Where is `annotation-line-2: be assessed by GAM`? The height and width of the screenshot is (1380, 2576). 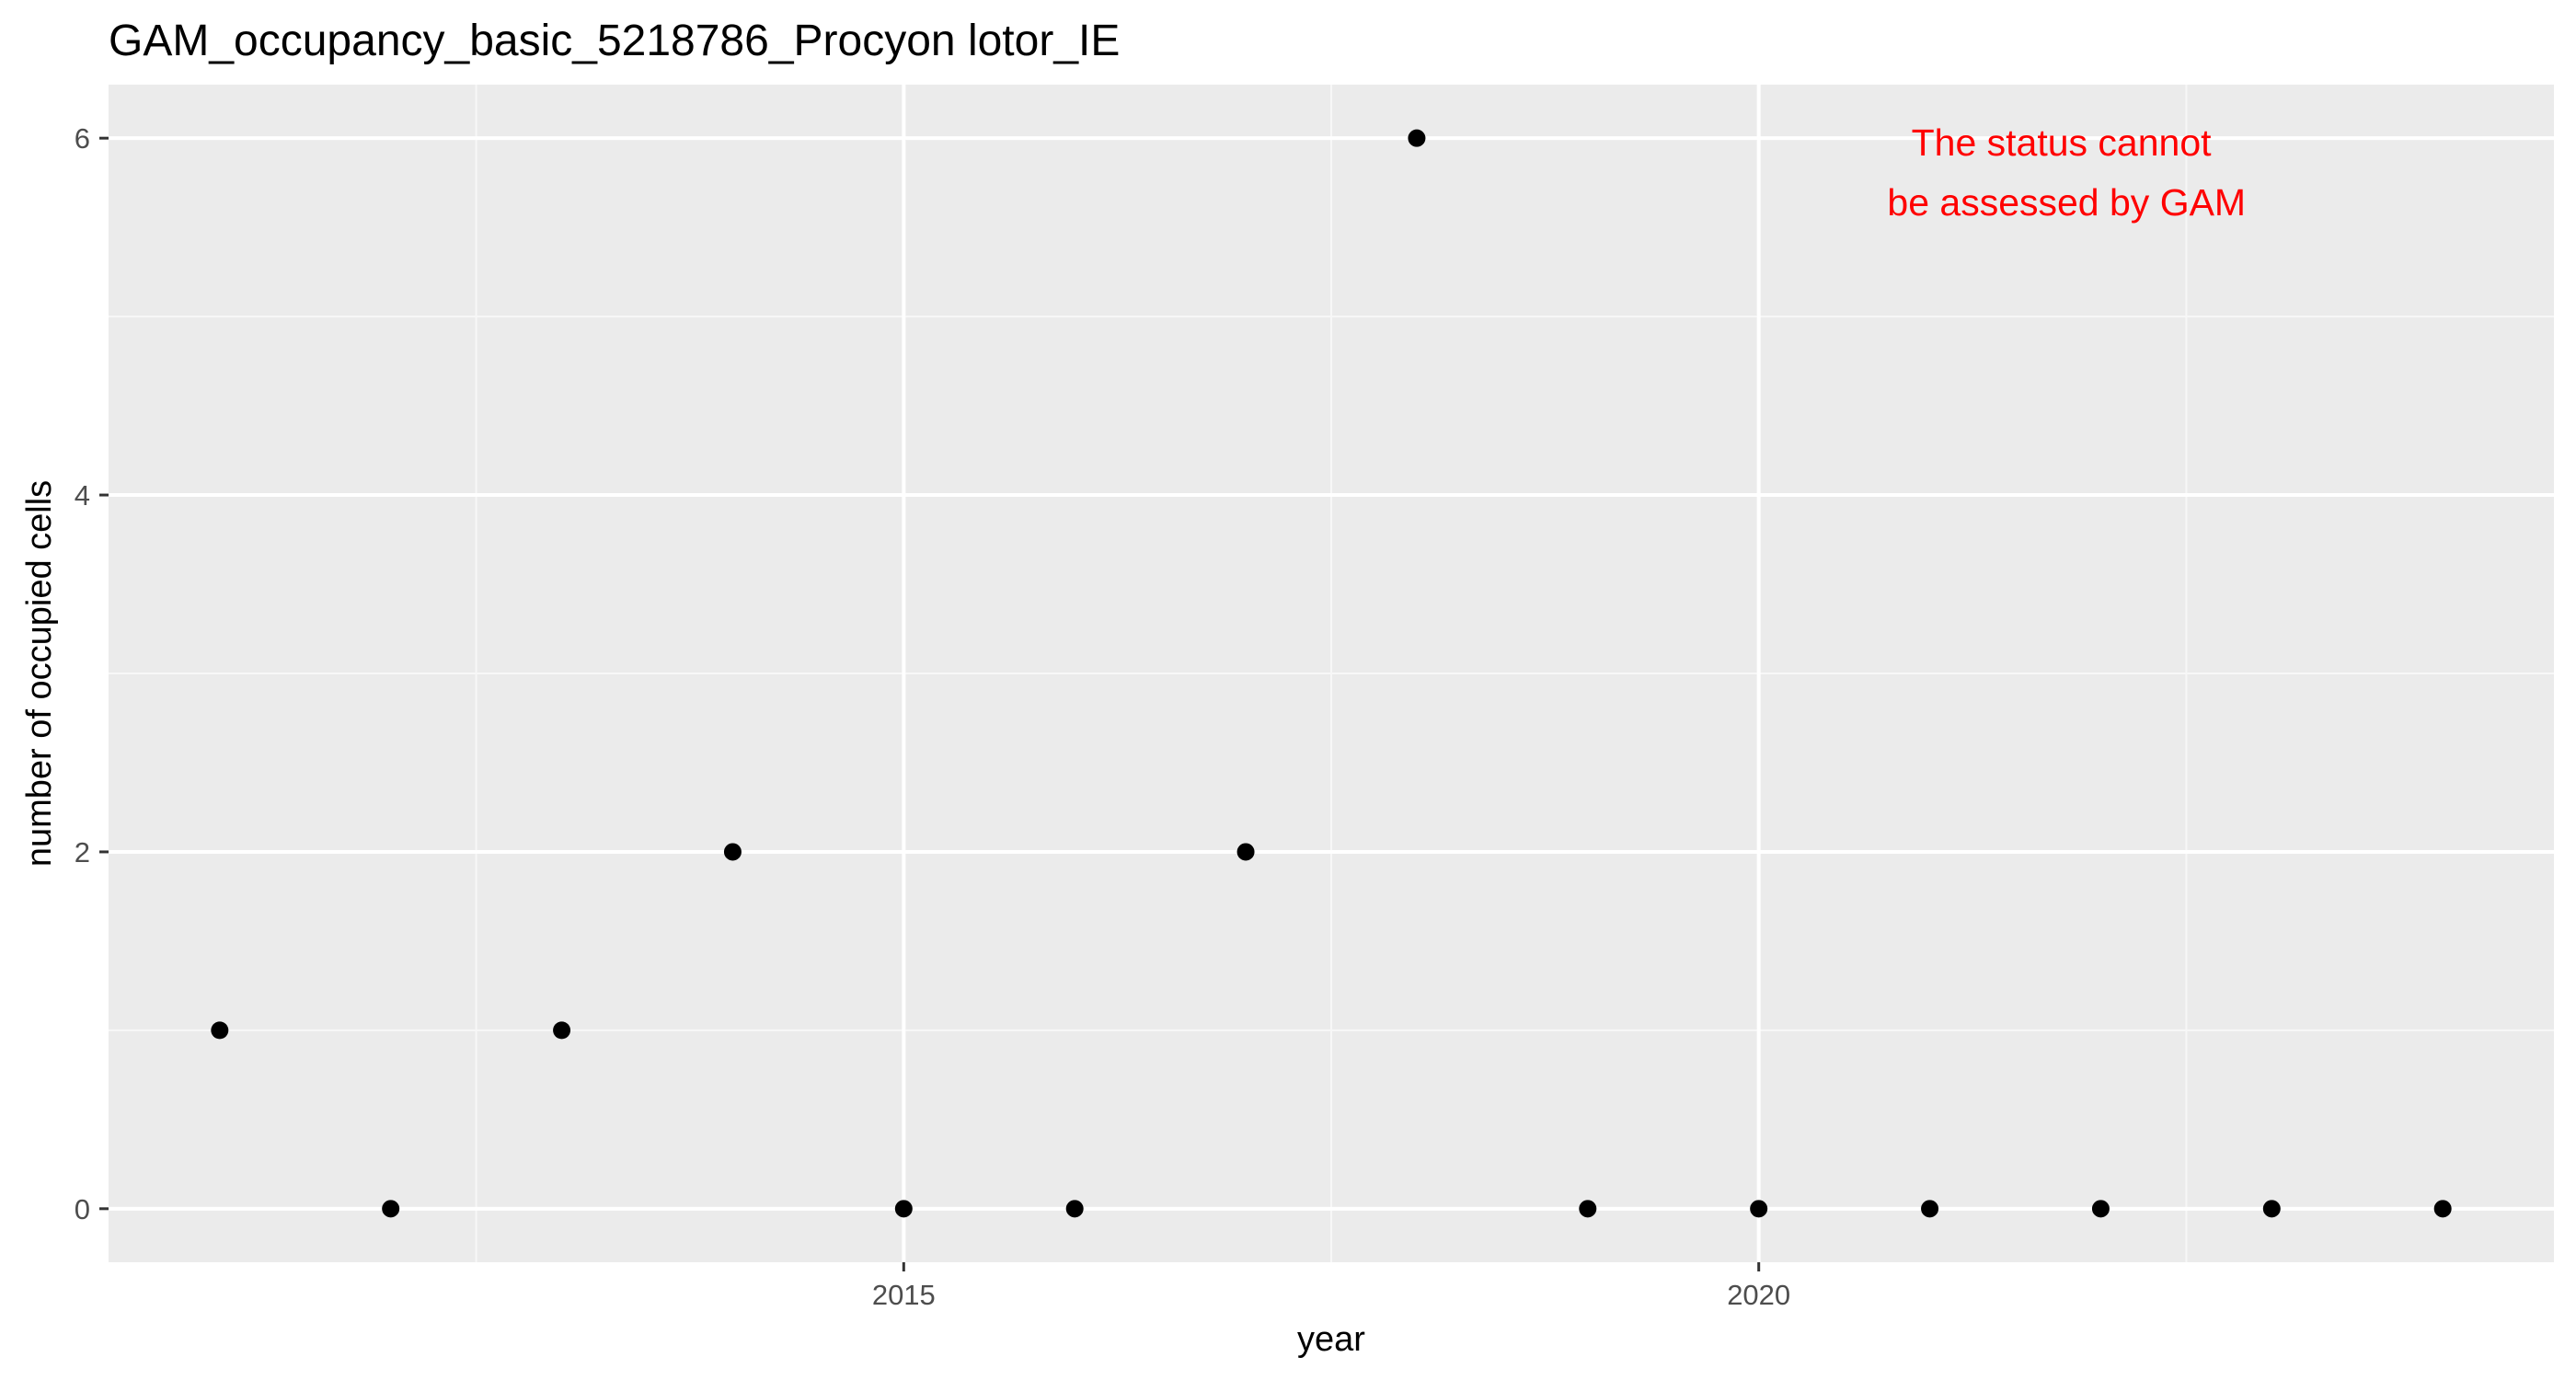
annotation-line-2: be assessed by GAM is located at coordinates (2066, 202).